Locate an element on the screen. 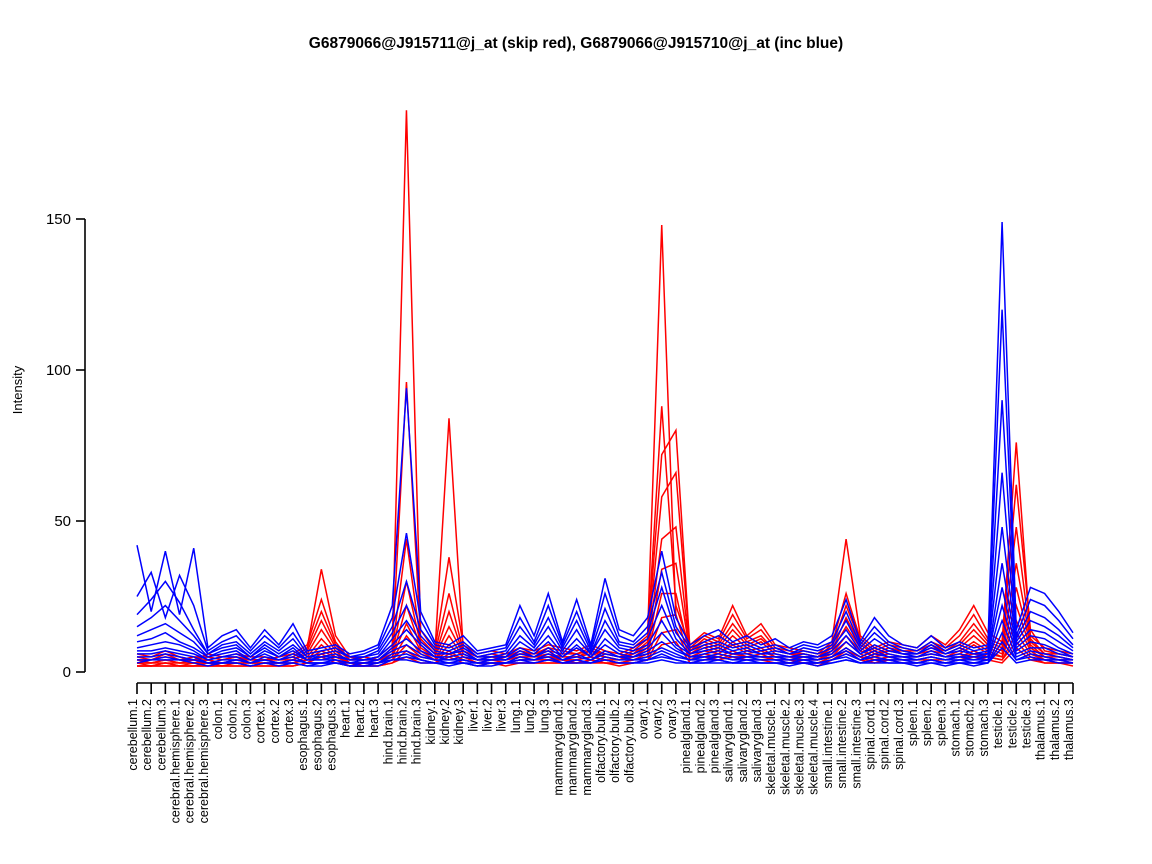 The width and height of the screenshot is (1152, 864). x-tick-label: kidney.1 is located at coordinates (431, 722).